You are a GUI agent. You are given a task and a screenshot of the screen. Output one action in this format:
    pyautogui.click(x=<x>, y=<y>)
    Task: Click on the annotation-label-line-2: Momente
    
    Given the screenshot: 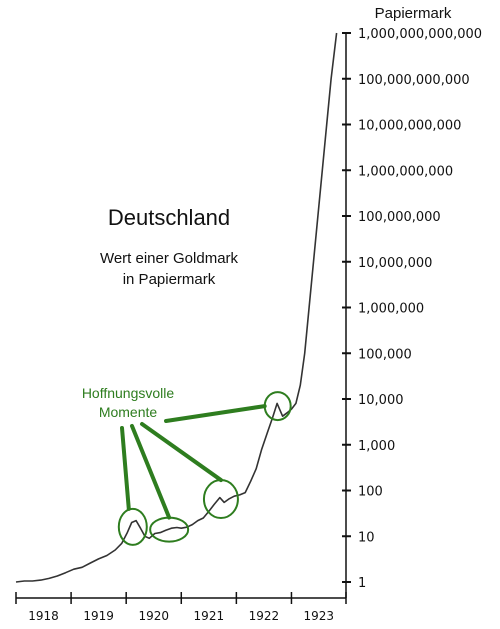 What is the action you would take?
    pyautogui.click(x=128, y=412)
    